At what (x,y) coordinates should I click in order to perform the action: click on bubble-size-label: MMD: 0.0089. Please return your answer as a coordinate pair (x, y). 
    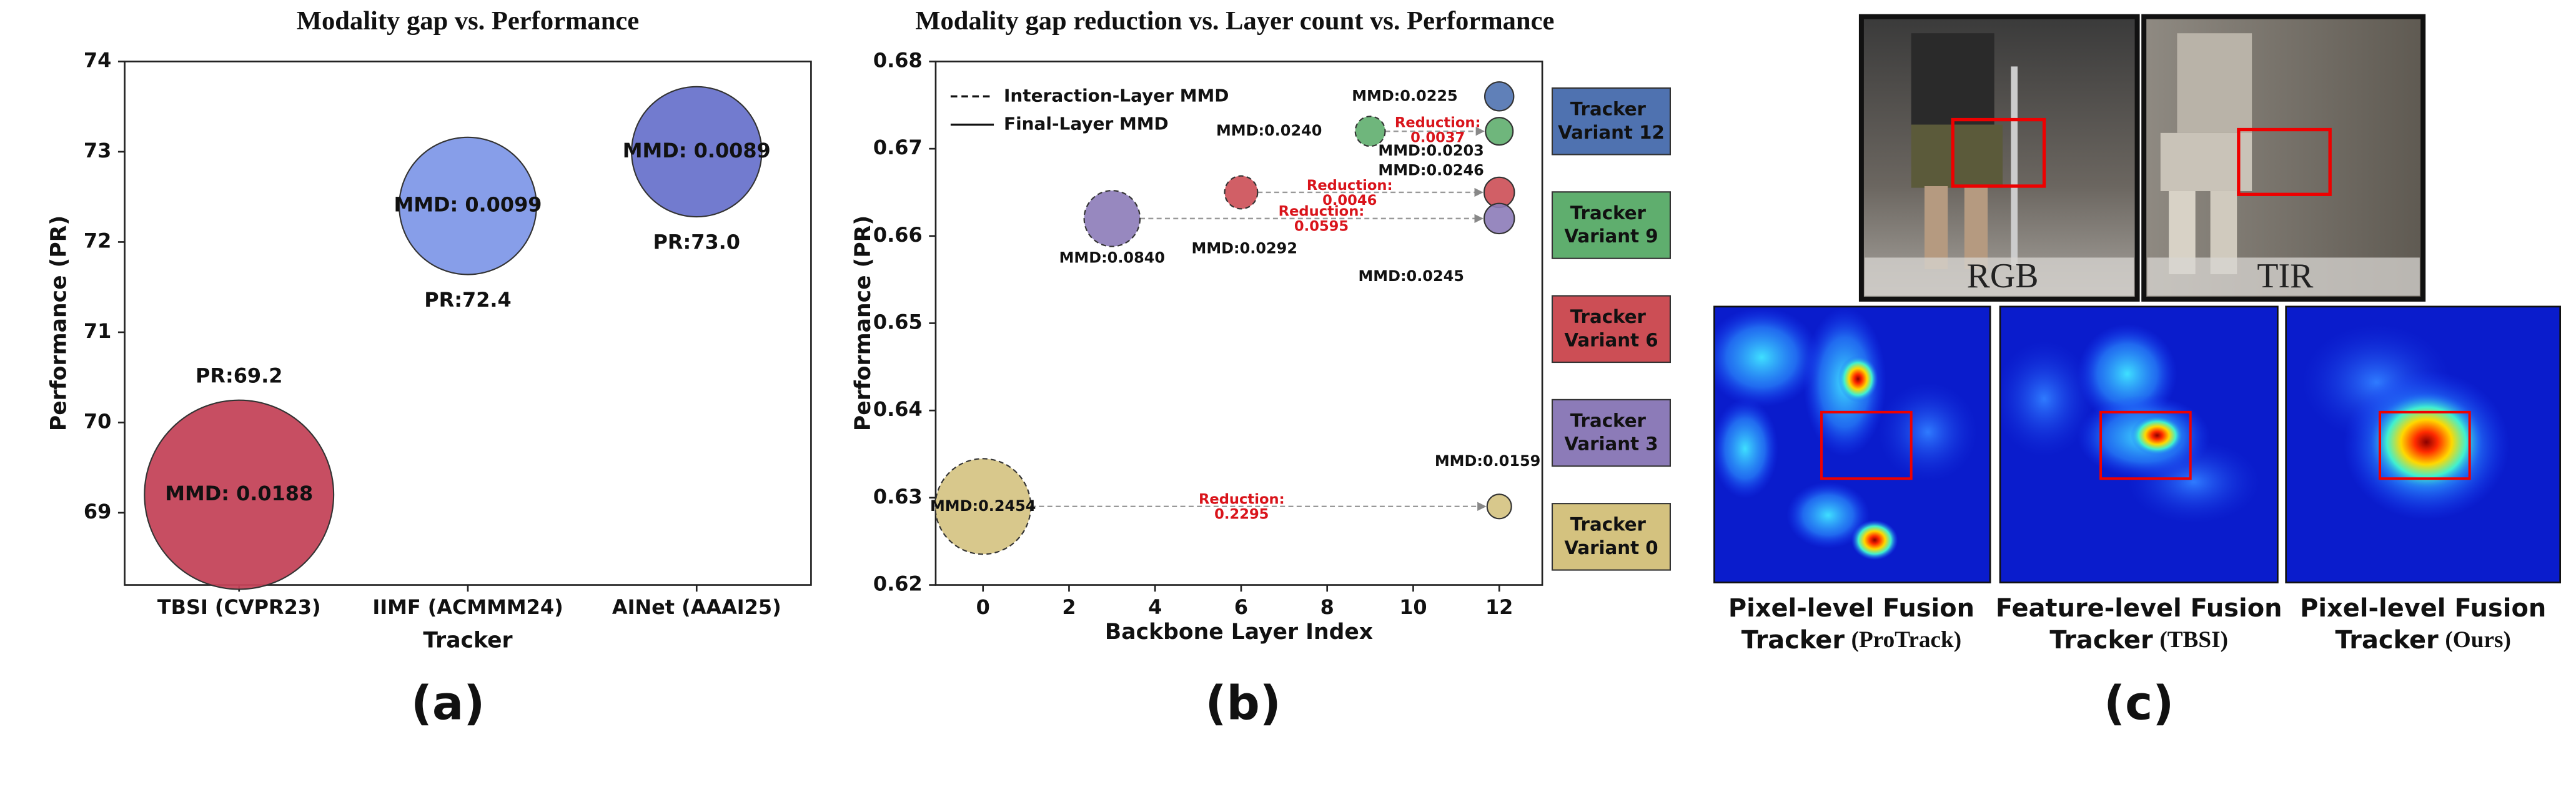
    Looking at the image, I should click on (697, 150).